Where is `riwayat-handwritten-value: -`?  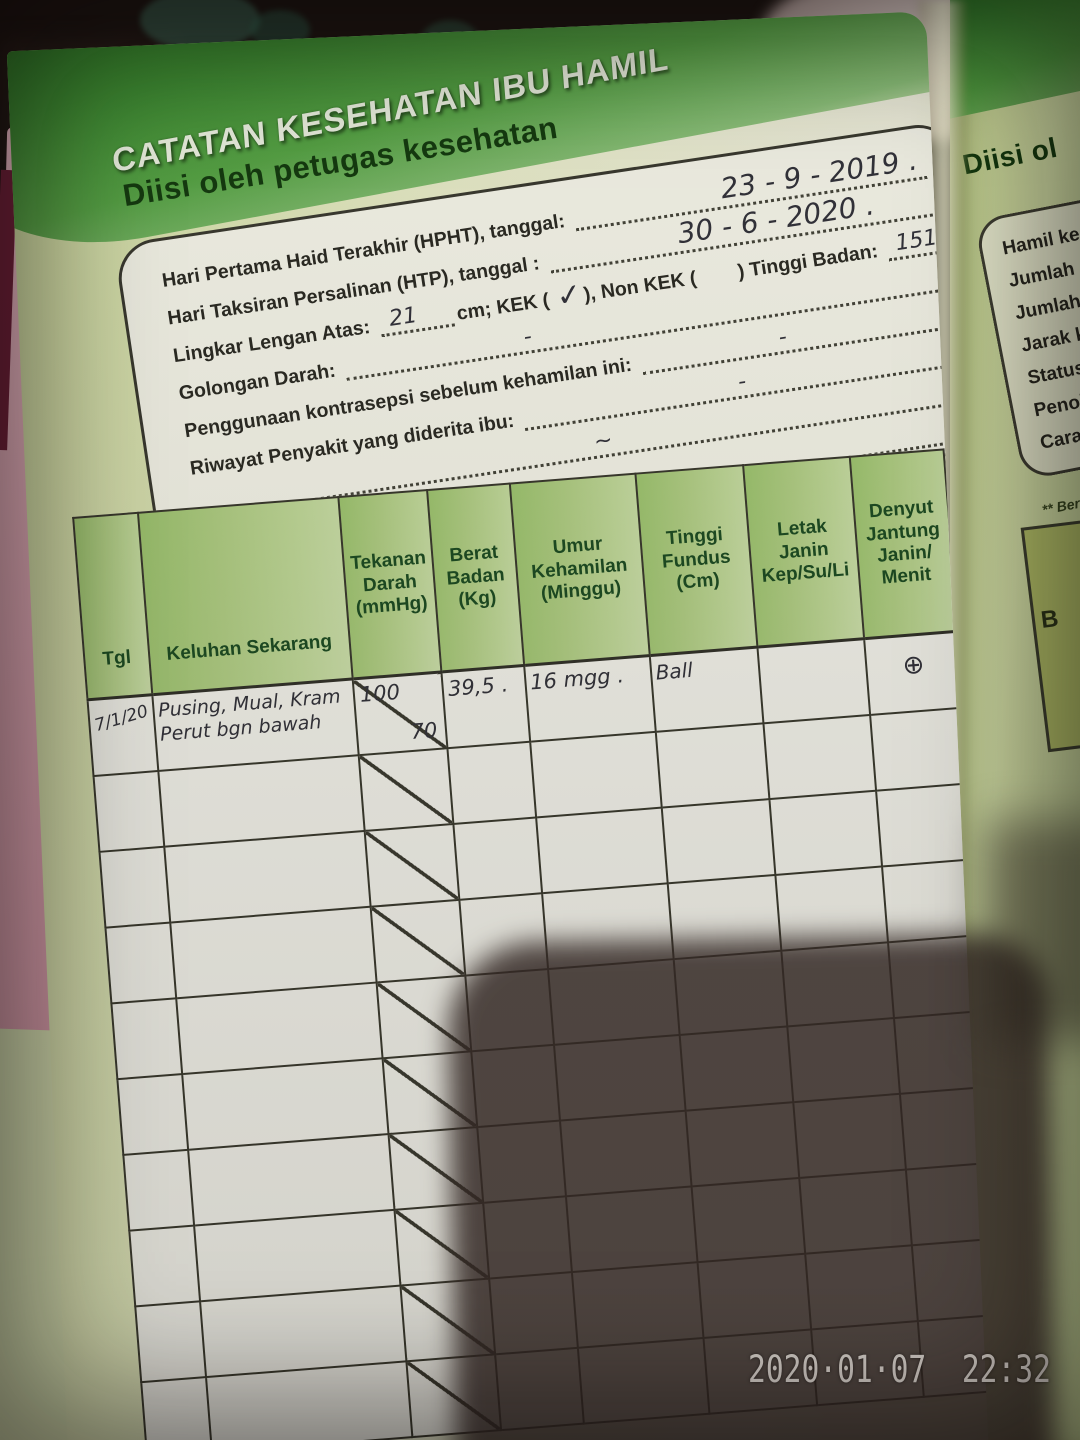 riwayat-handwritten-value: - is located at coordinates (742, 382).